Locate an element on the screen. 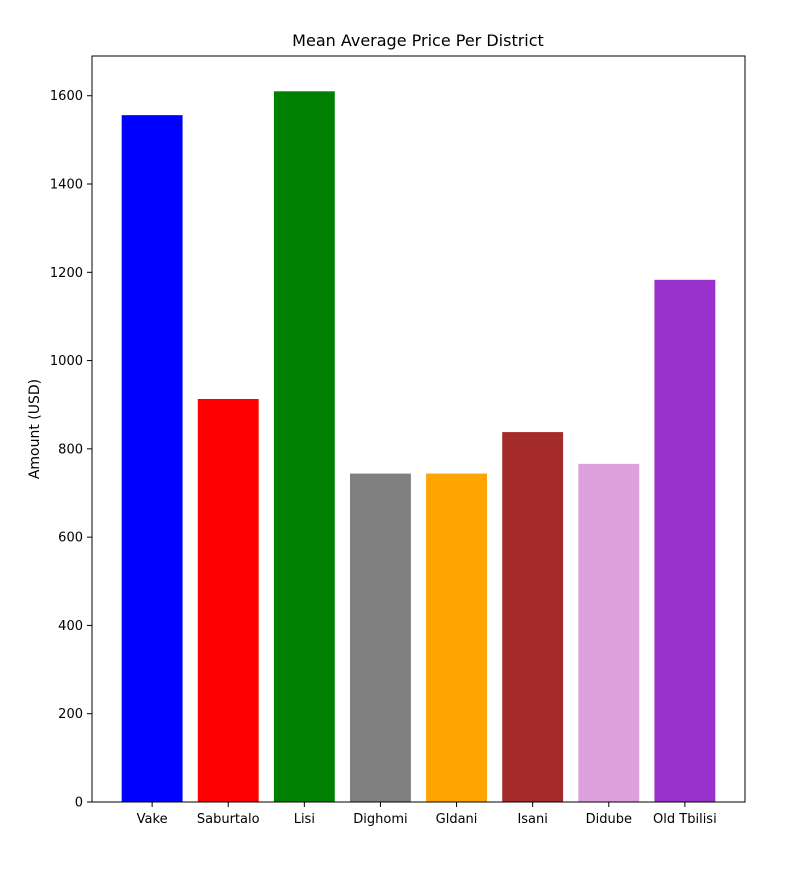 This screenshot has width=801, height=880. x-tick-label: Lisi is located at coordinates (304, 819).